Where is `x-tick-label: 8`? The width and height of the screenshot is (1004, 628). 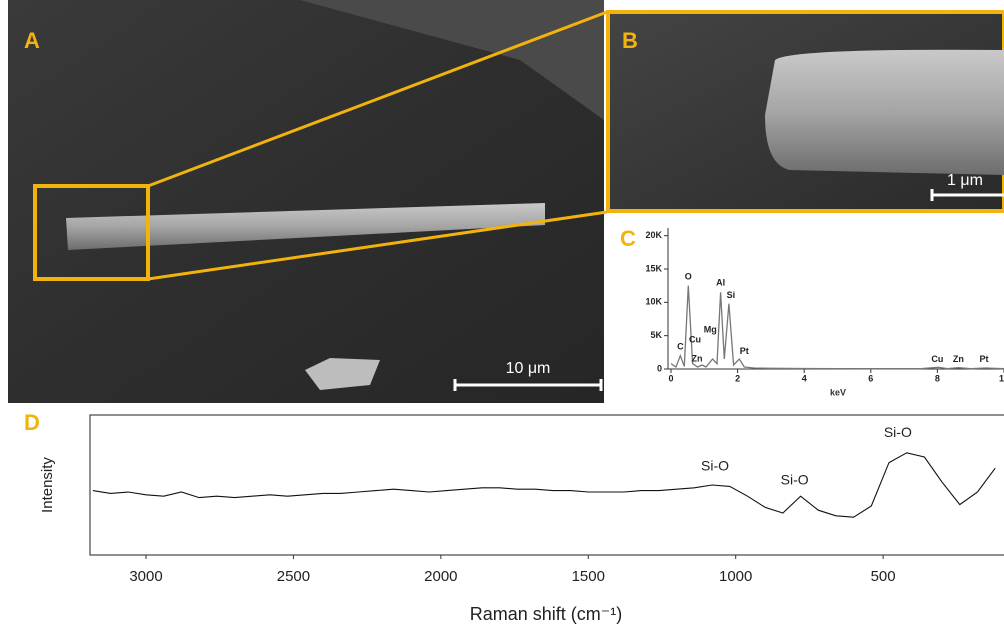
x-tick-label: 8 is located at coordinates (937, 378).